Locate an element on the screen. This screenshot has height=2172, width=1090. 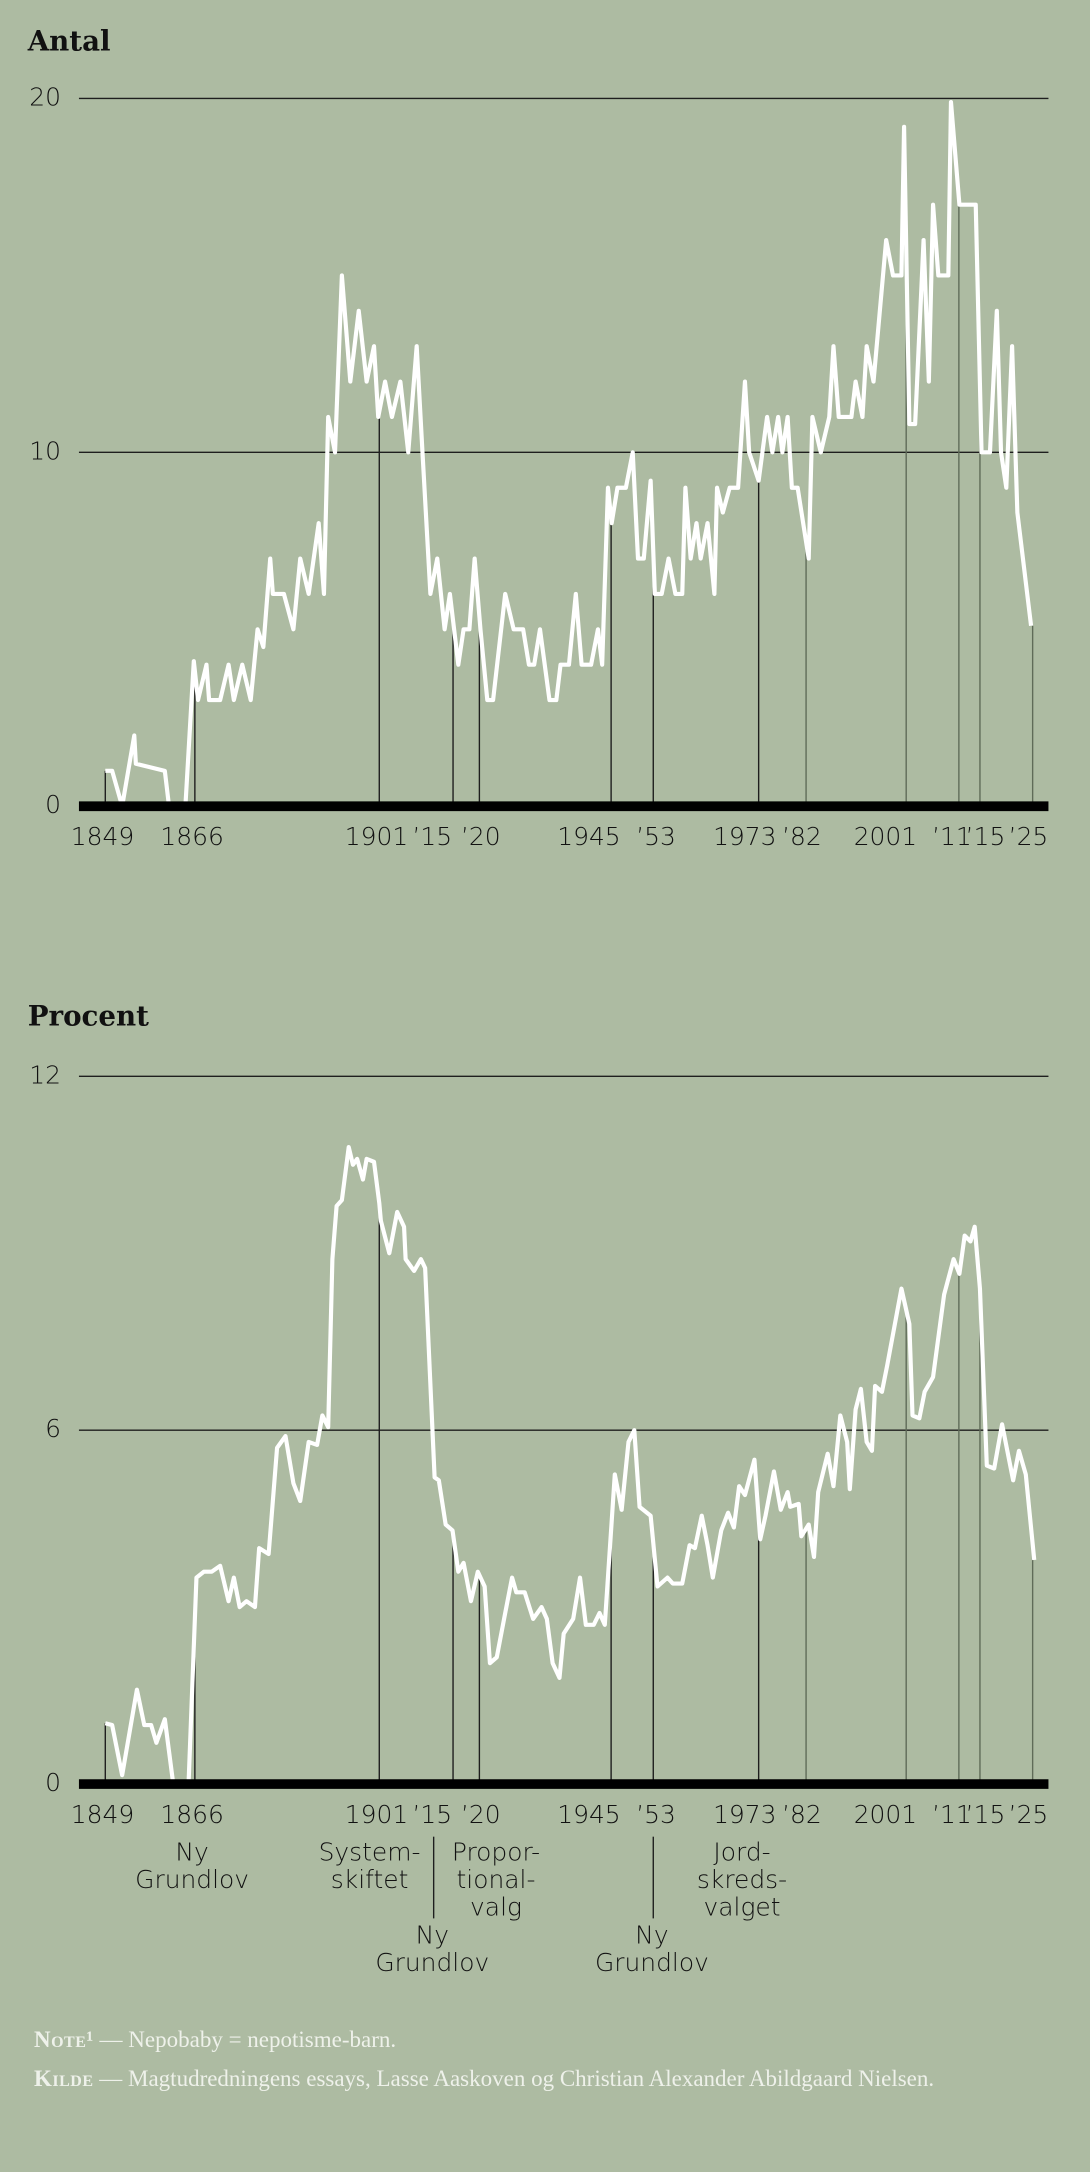
note: Note¹ — Nepobaby = nepotisme-barn. is located at coordinates (549, 2039).